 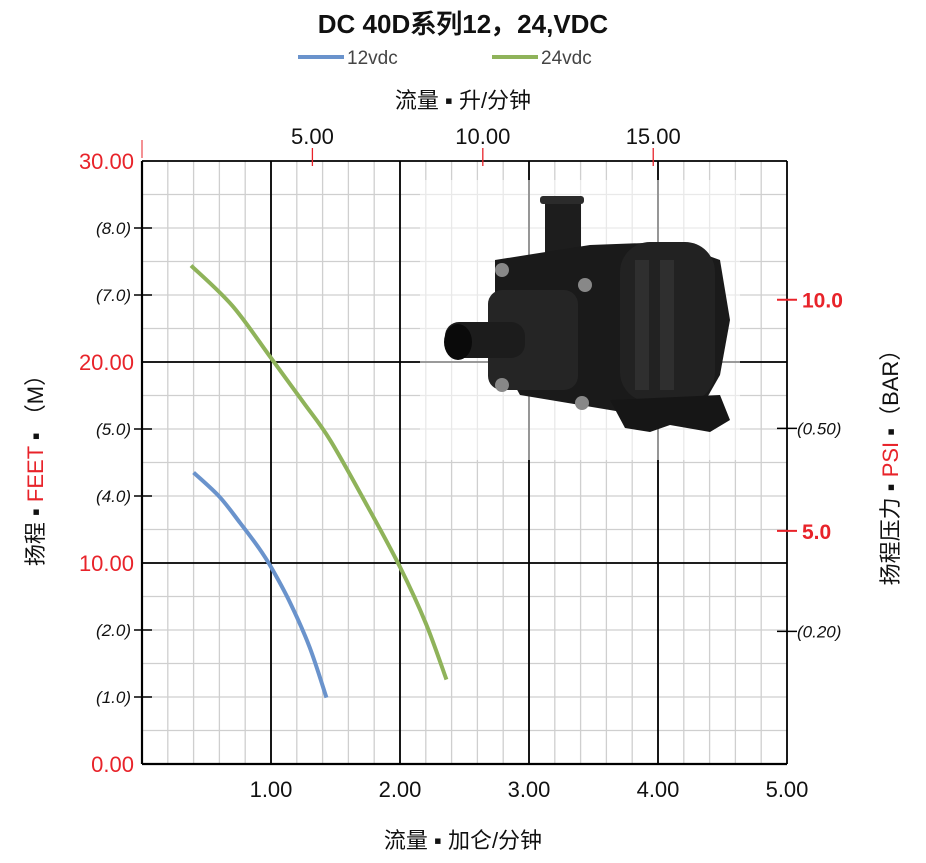 What do you see at coordinates (271, 789) in the screenshot?
I see `x-bottom-tick-label: 1.00` at bounding box center [271, 789].